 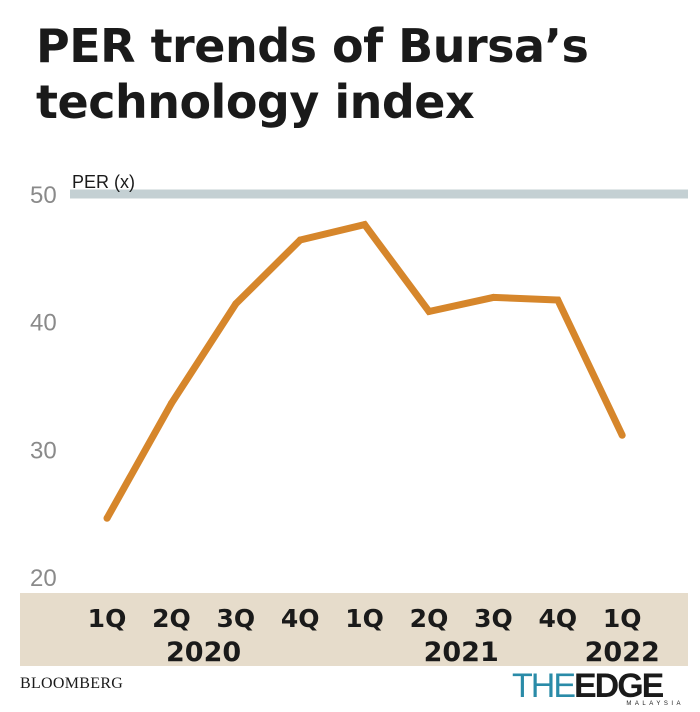 What do you see at coordinates (203, 652) in the screenshot?
I see `x-year-label-2020: 2020` at bounding box center [203, 652].